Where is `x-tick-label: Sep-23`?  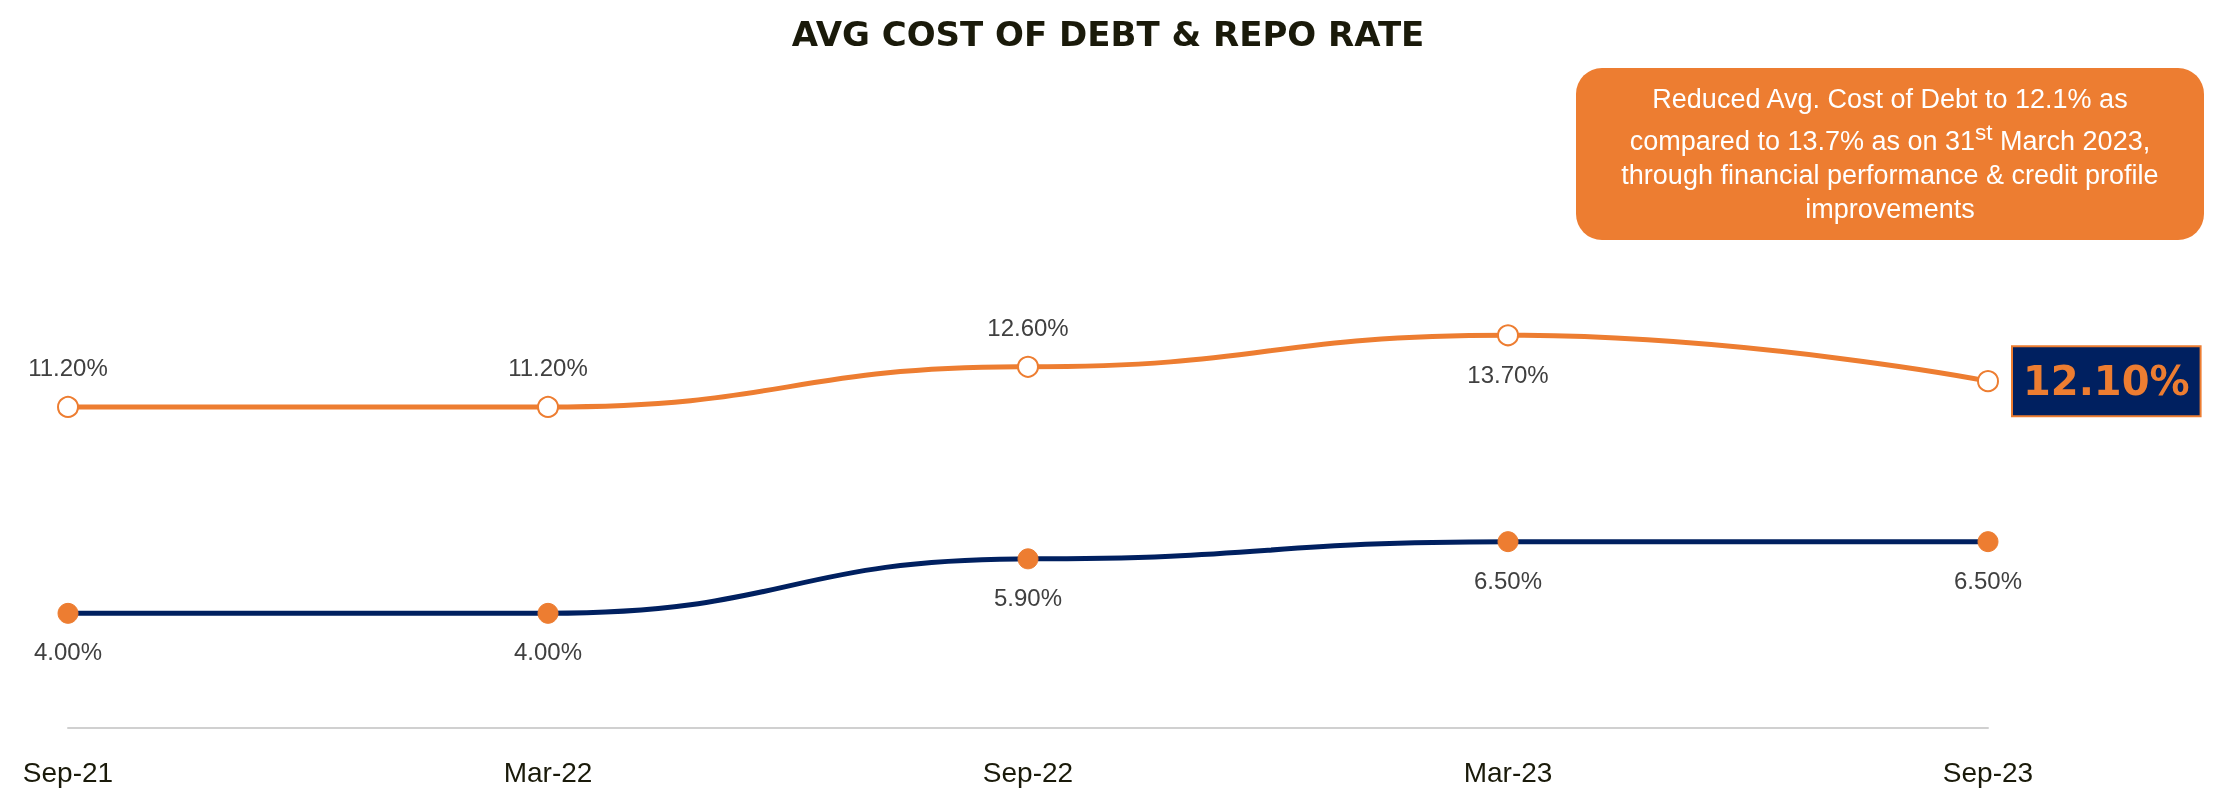 x-tick-label: Sep-23 is located at coordinates (1988, 772).